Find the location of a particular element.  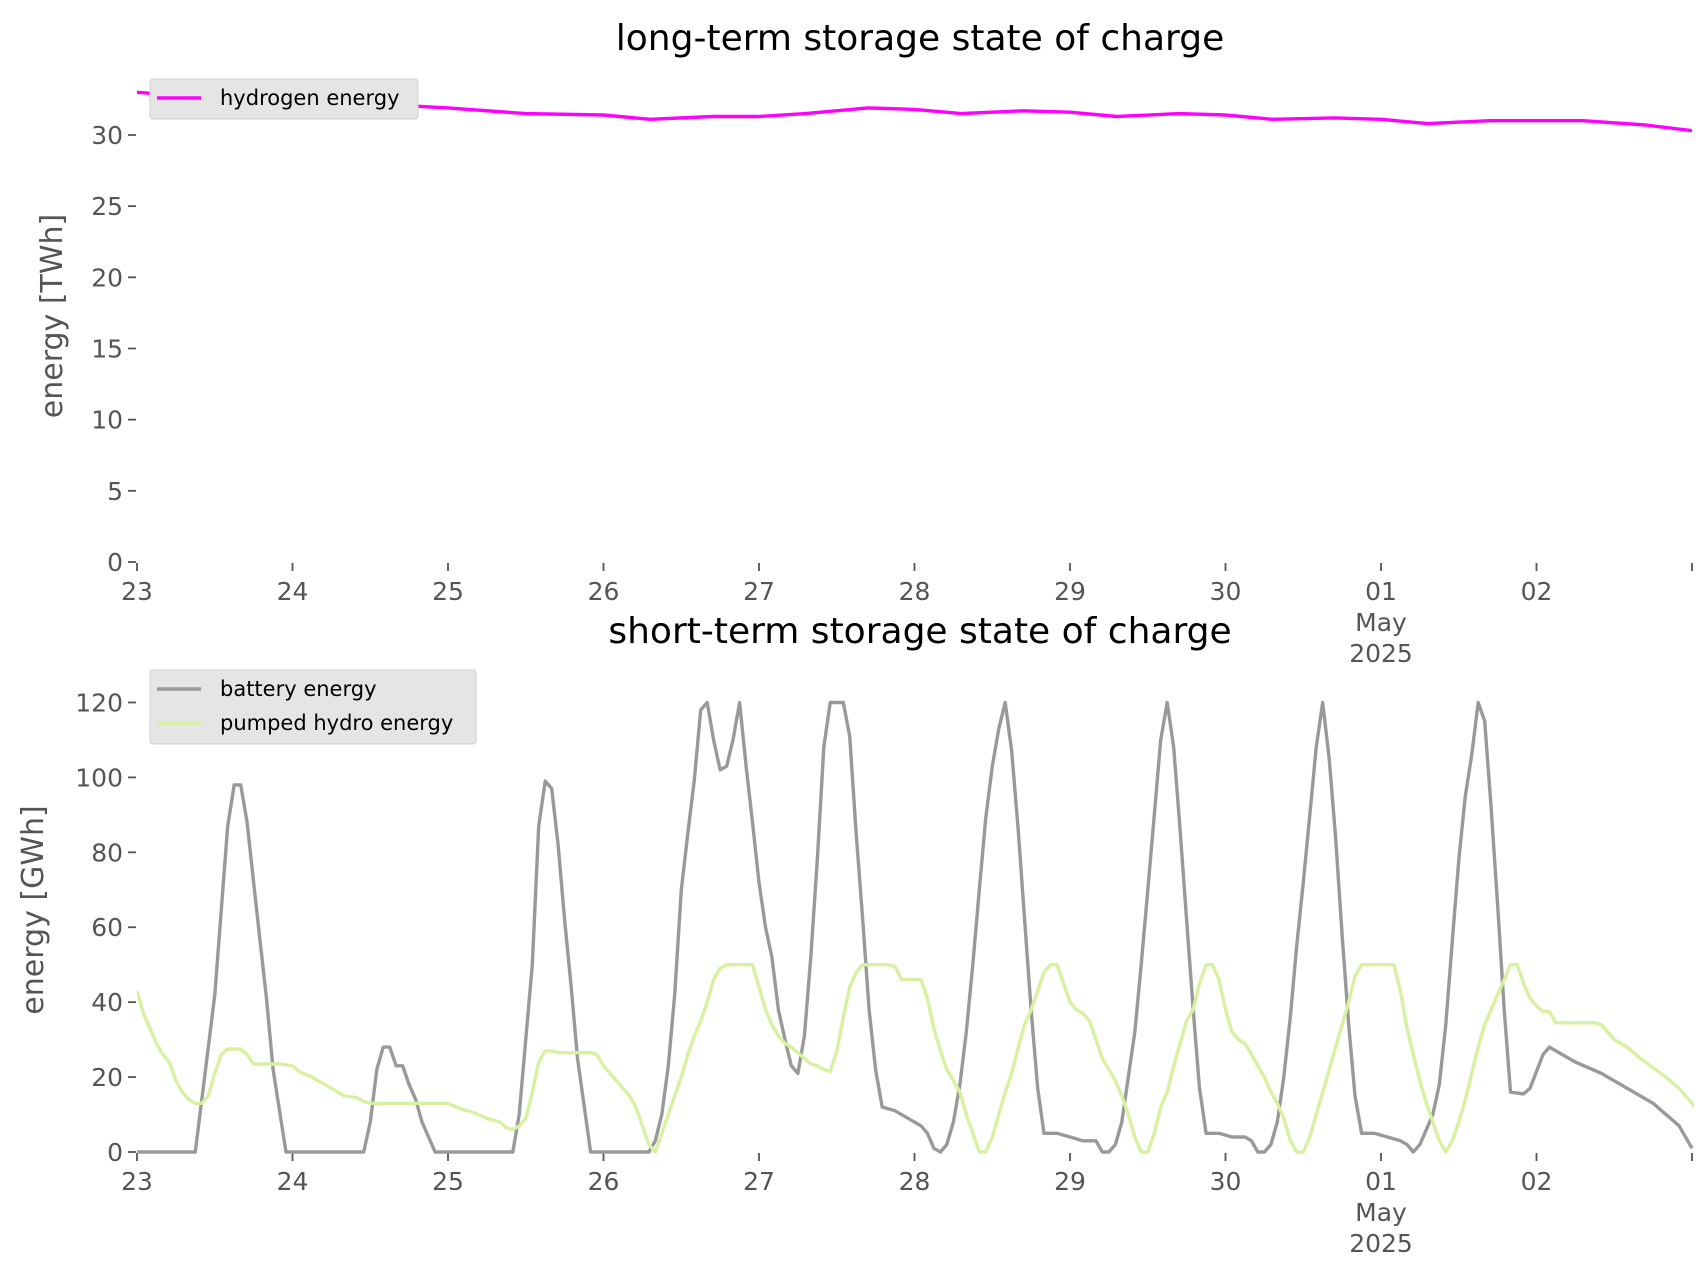

short-term-legend-box is located at coordinates (313, 707).